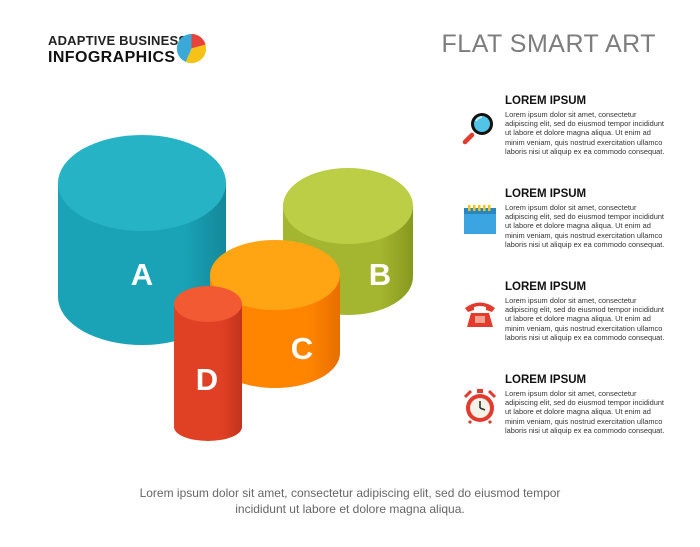 This screenshot has height=547, width=700. I want to click on brand-logo: ADAPTIVE BUSINESS INFOGRAPHICS, so click(117, 50).